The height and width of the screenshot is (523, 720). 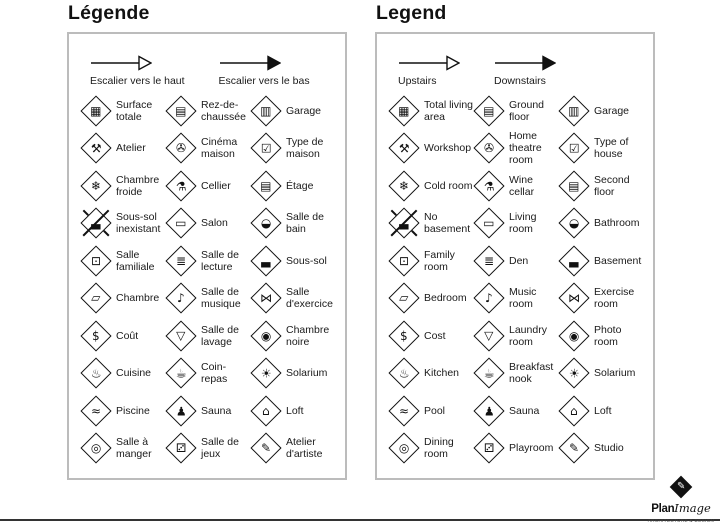 What do you see at coordinates (516, 449) in the screenshot?
I see `legend-item: ⚂ Playroom` at bounding box center [516, 449].